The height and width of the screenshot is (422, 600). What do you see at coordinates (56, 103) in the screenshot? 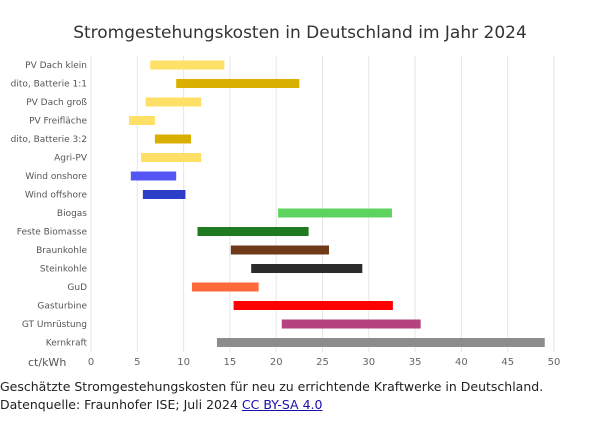
I see `category-label: PV Dach groß` at bounding box center [56, 103].